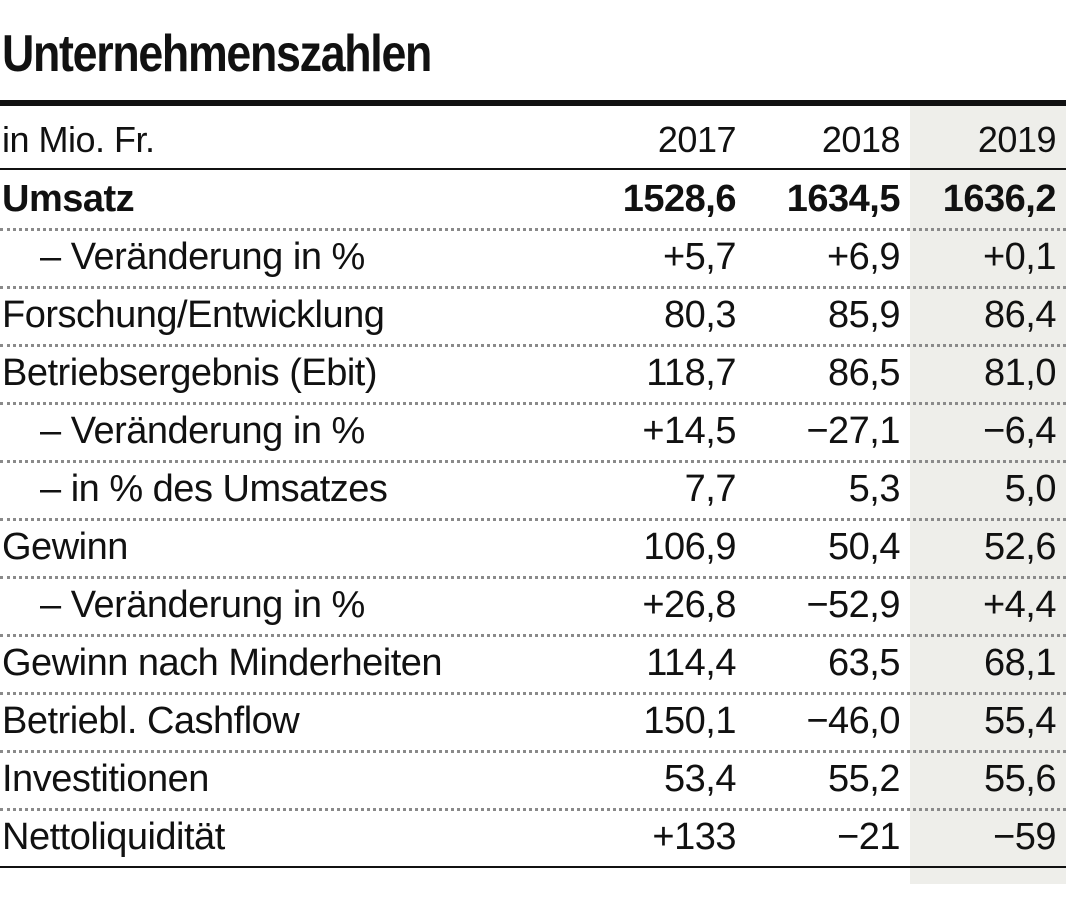 The width and height of the screenshot is (1066, 906). I want to click on unit-label: in Mio. Fr., so click(78, 139).